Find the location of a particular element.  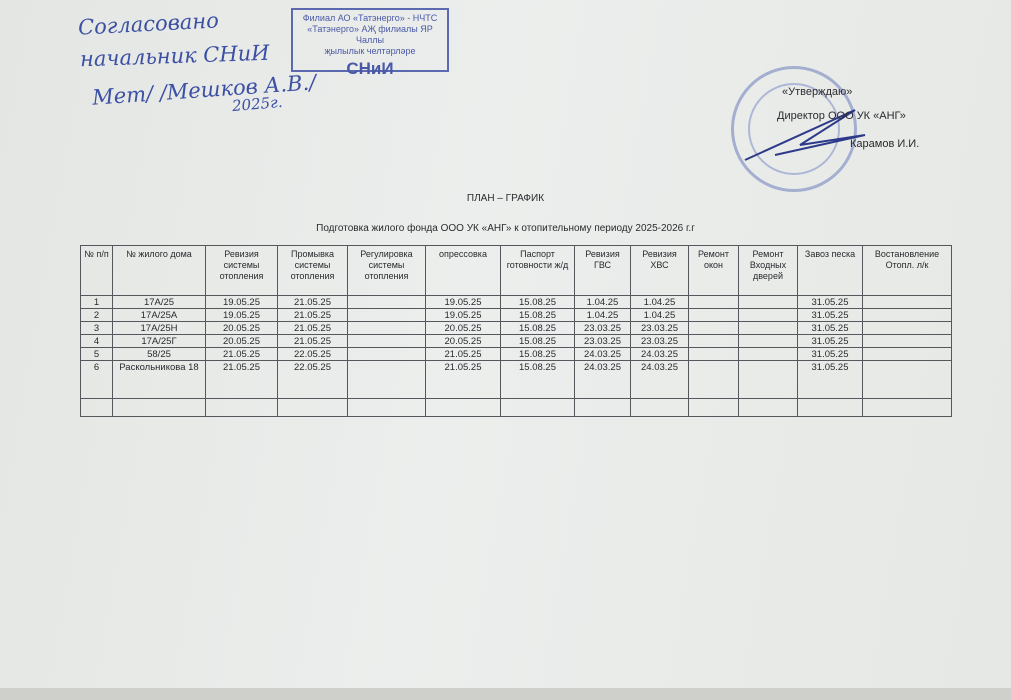

table-cell: 17А/25Н is located at coordinates (159, 328).